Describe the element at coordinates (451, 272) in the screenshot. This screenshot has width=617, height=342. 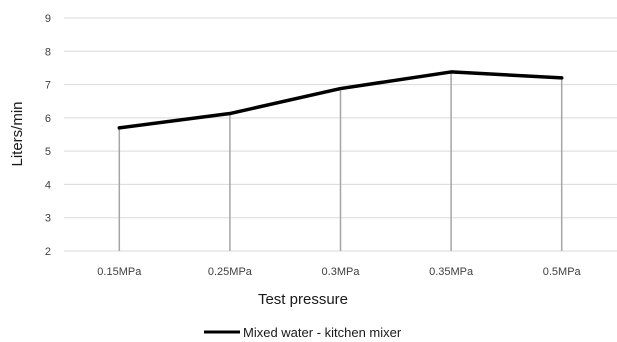
I see `x-tick-label: 0.35MPa` at that location.